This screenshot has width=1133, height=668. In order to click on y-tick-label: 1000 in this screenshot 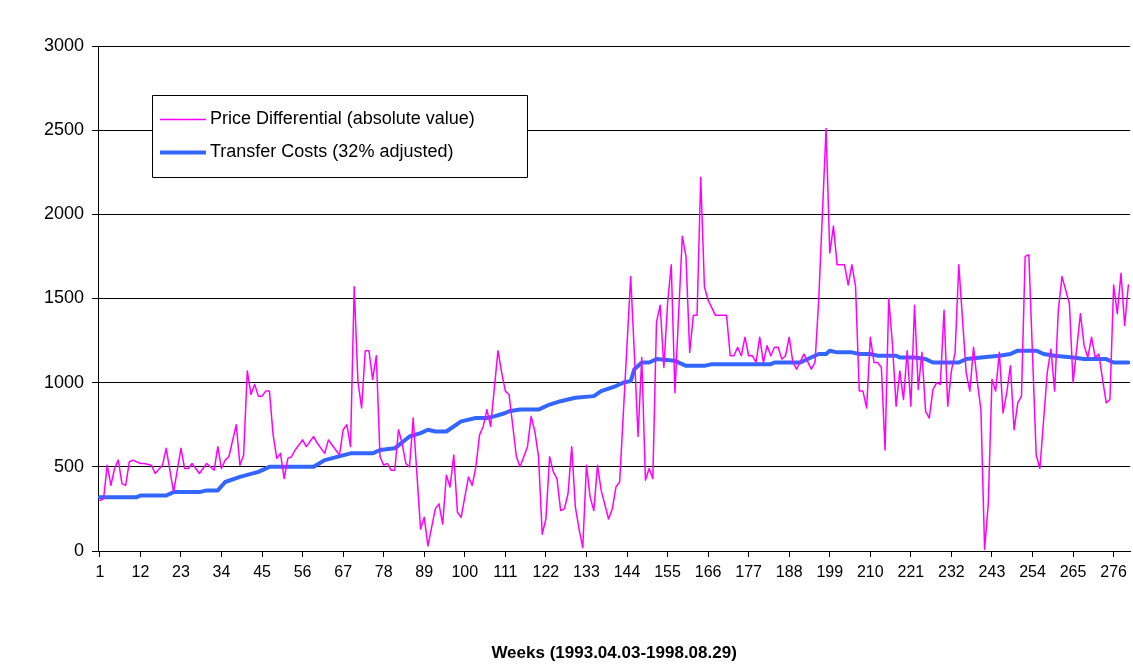, I will do `click(63, 381)`.